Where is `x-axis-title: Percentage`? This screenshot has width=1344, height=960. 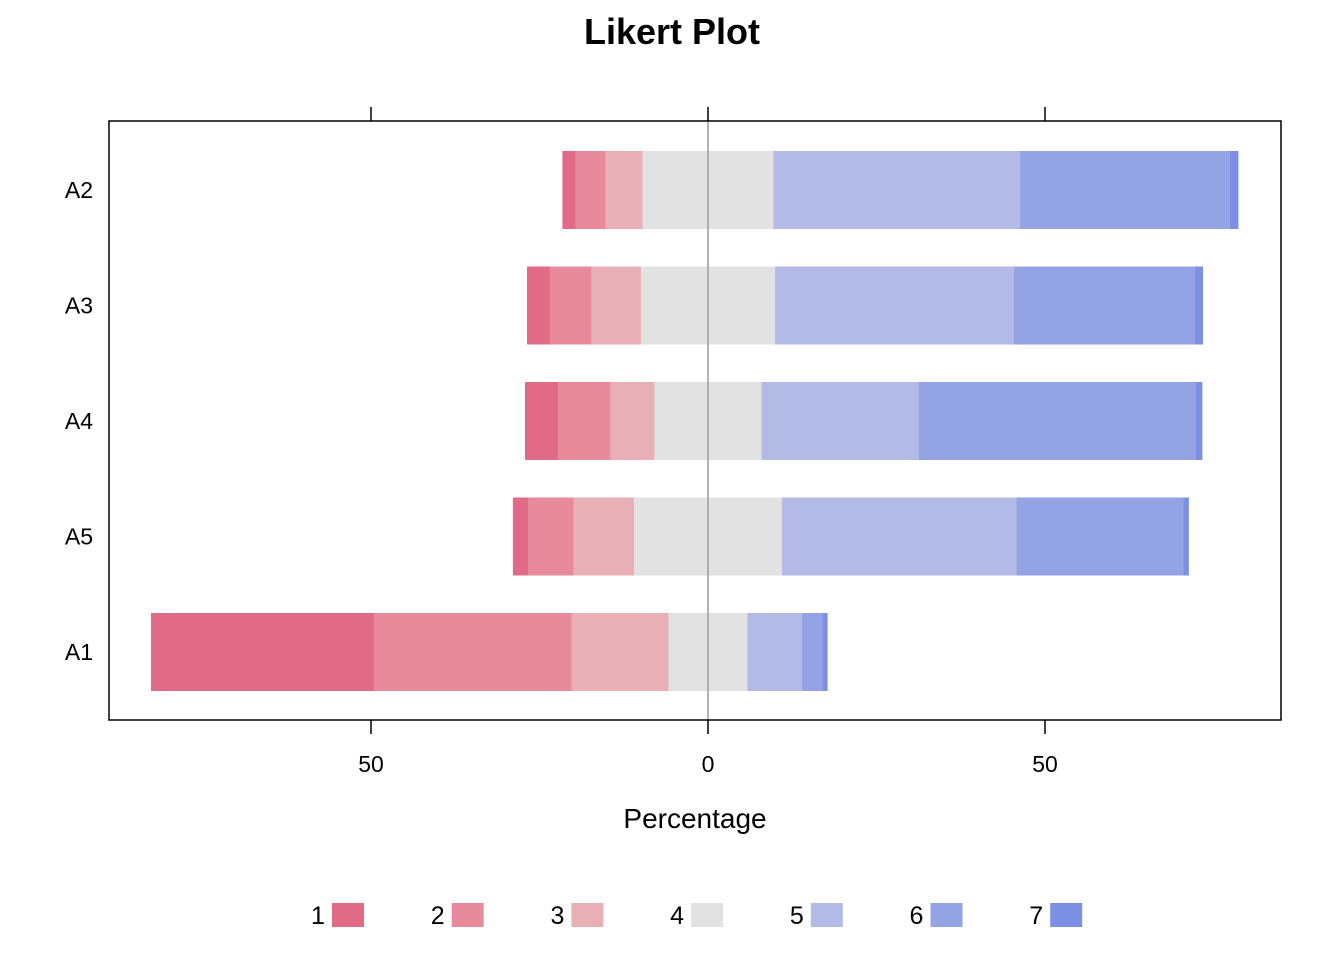
x-axis-title: Percentage is located at coordinates (694, 818).